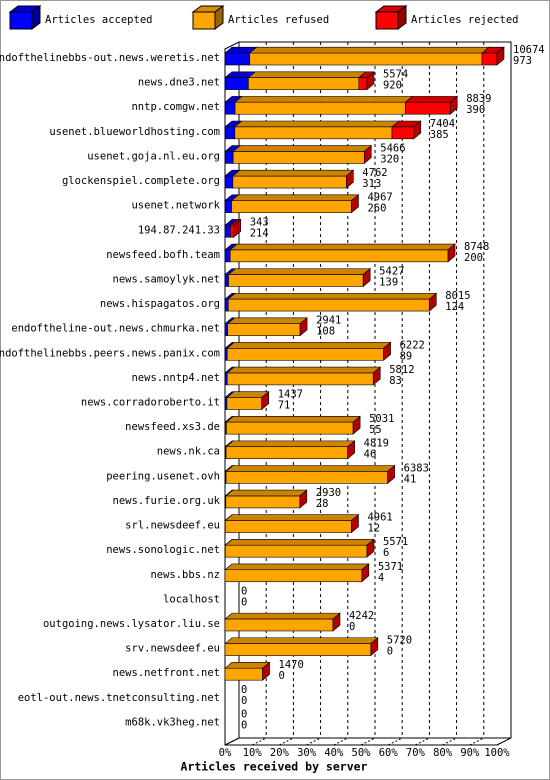  Describe the element at coordinates (412, 345) in the screenshot. I see `total-label: 6222` at that location.